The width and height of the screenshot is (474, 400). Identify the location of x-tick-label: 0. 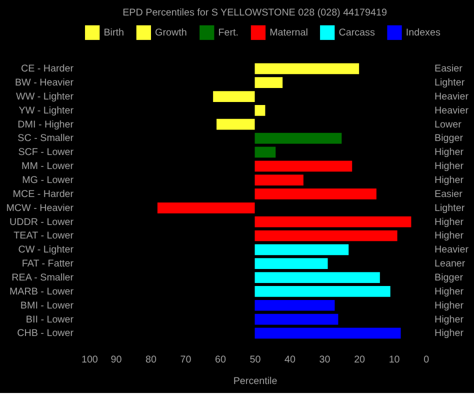
(427, 360).